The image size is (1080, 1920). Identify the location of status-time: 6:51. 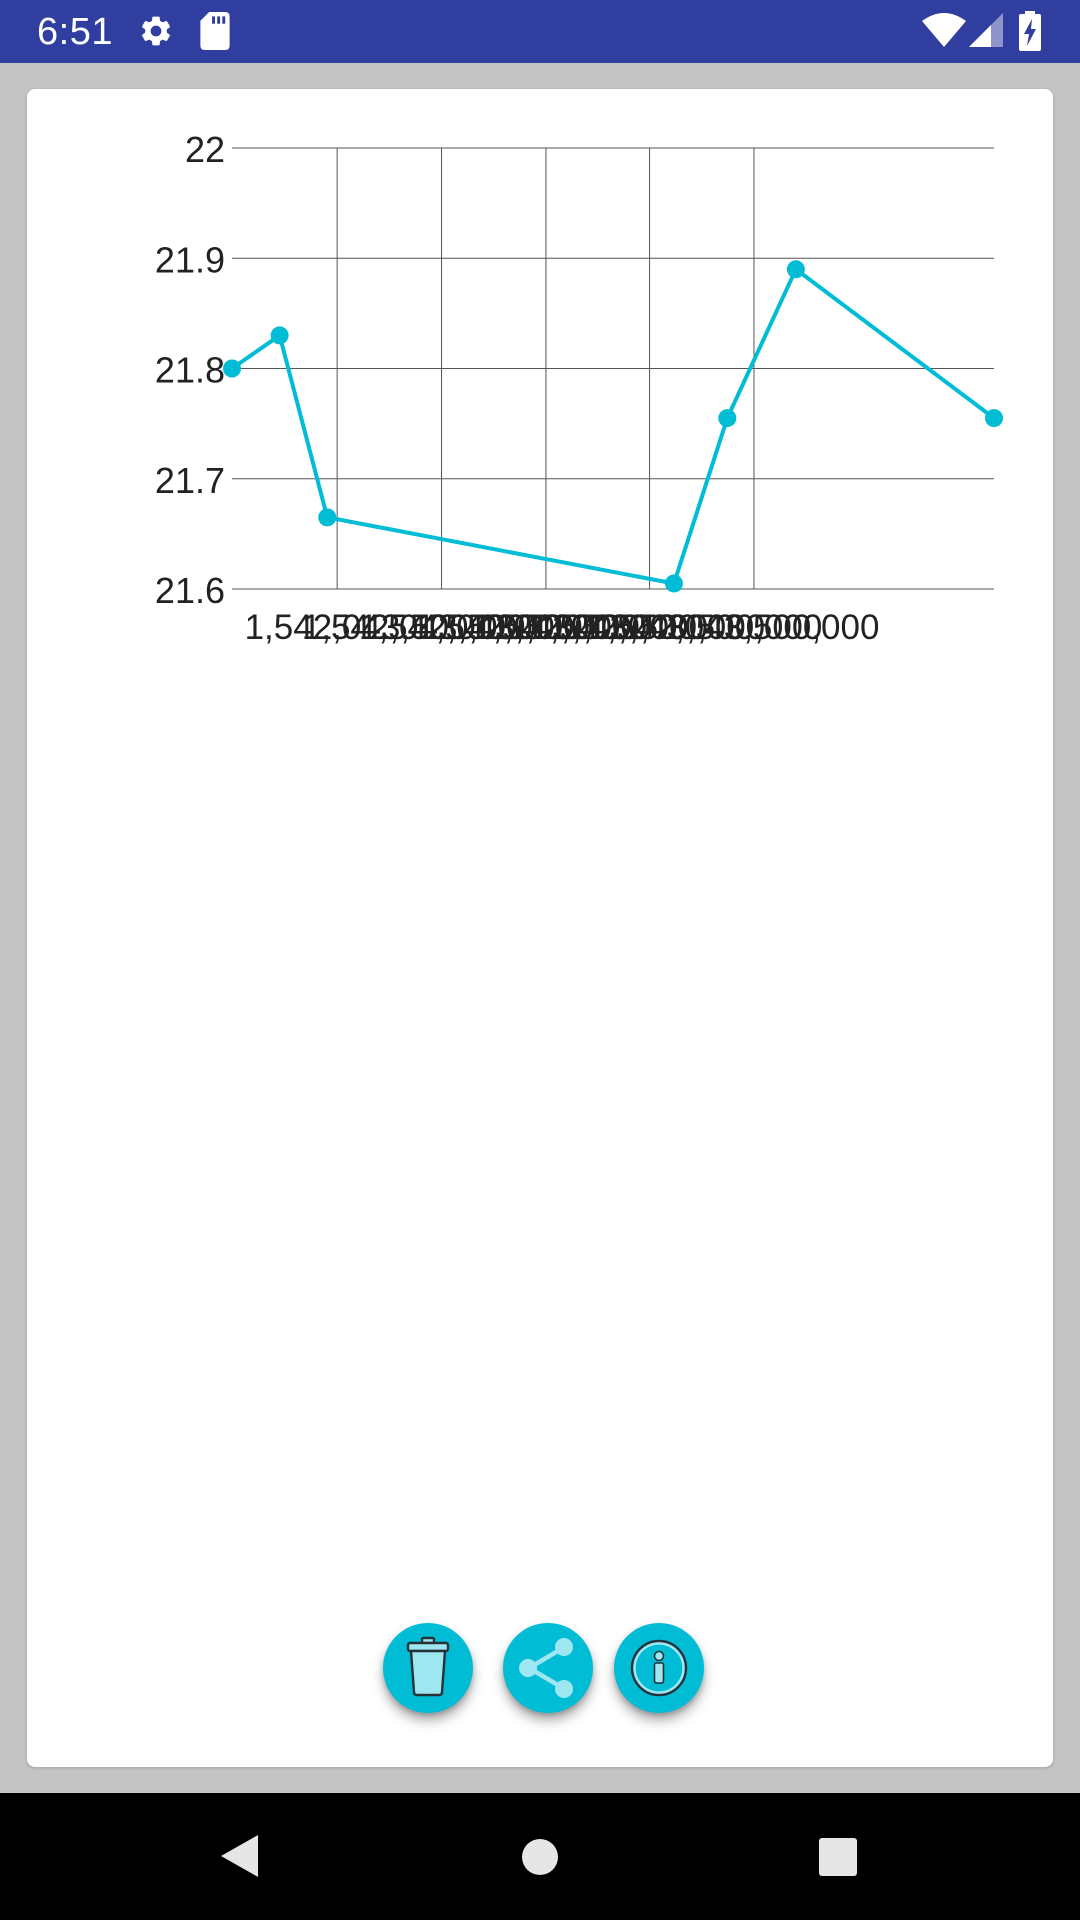
(75, 32).